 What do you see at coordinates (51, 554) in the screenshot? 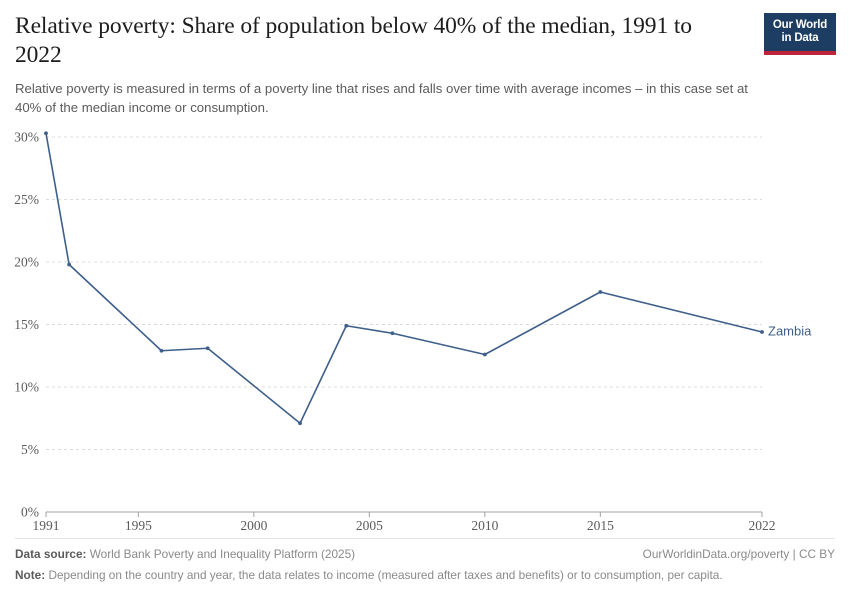
I see `source-label: Data source:` at bounding box center [51, 554].